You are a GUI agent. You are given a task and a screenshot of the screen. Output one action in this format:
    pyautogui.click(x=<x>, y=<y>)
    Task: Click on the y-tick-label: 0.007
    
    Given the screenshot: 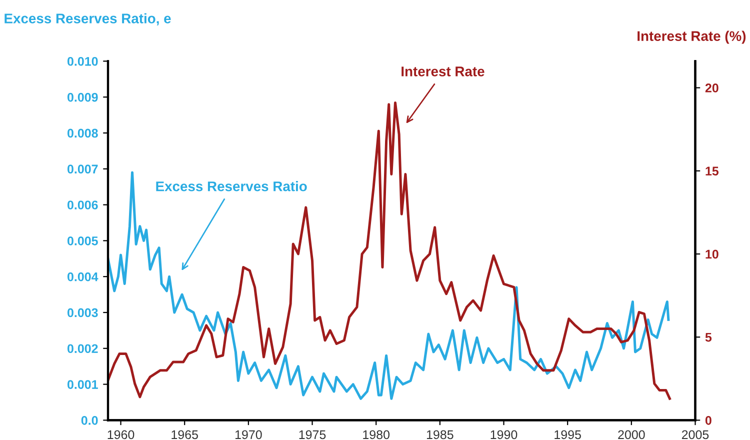 What is the action you would take?
    pyautogui.click(x=82, y=169)
    